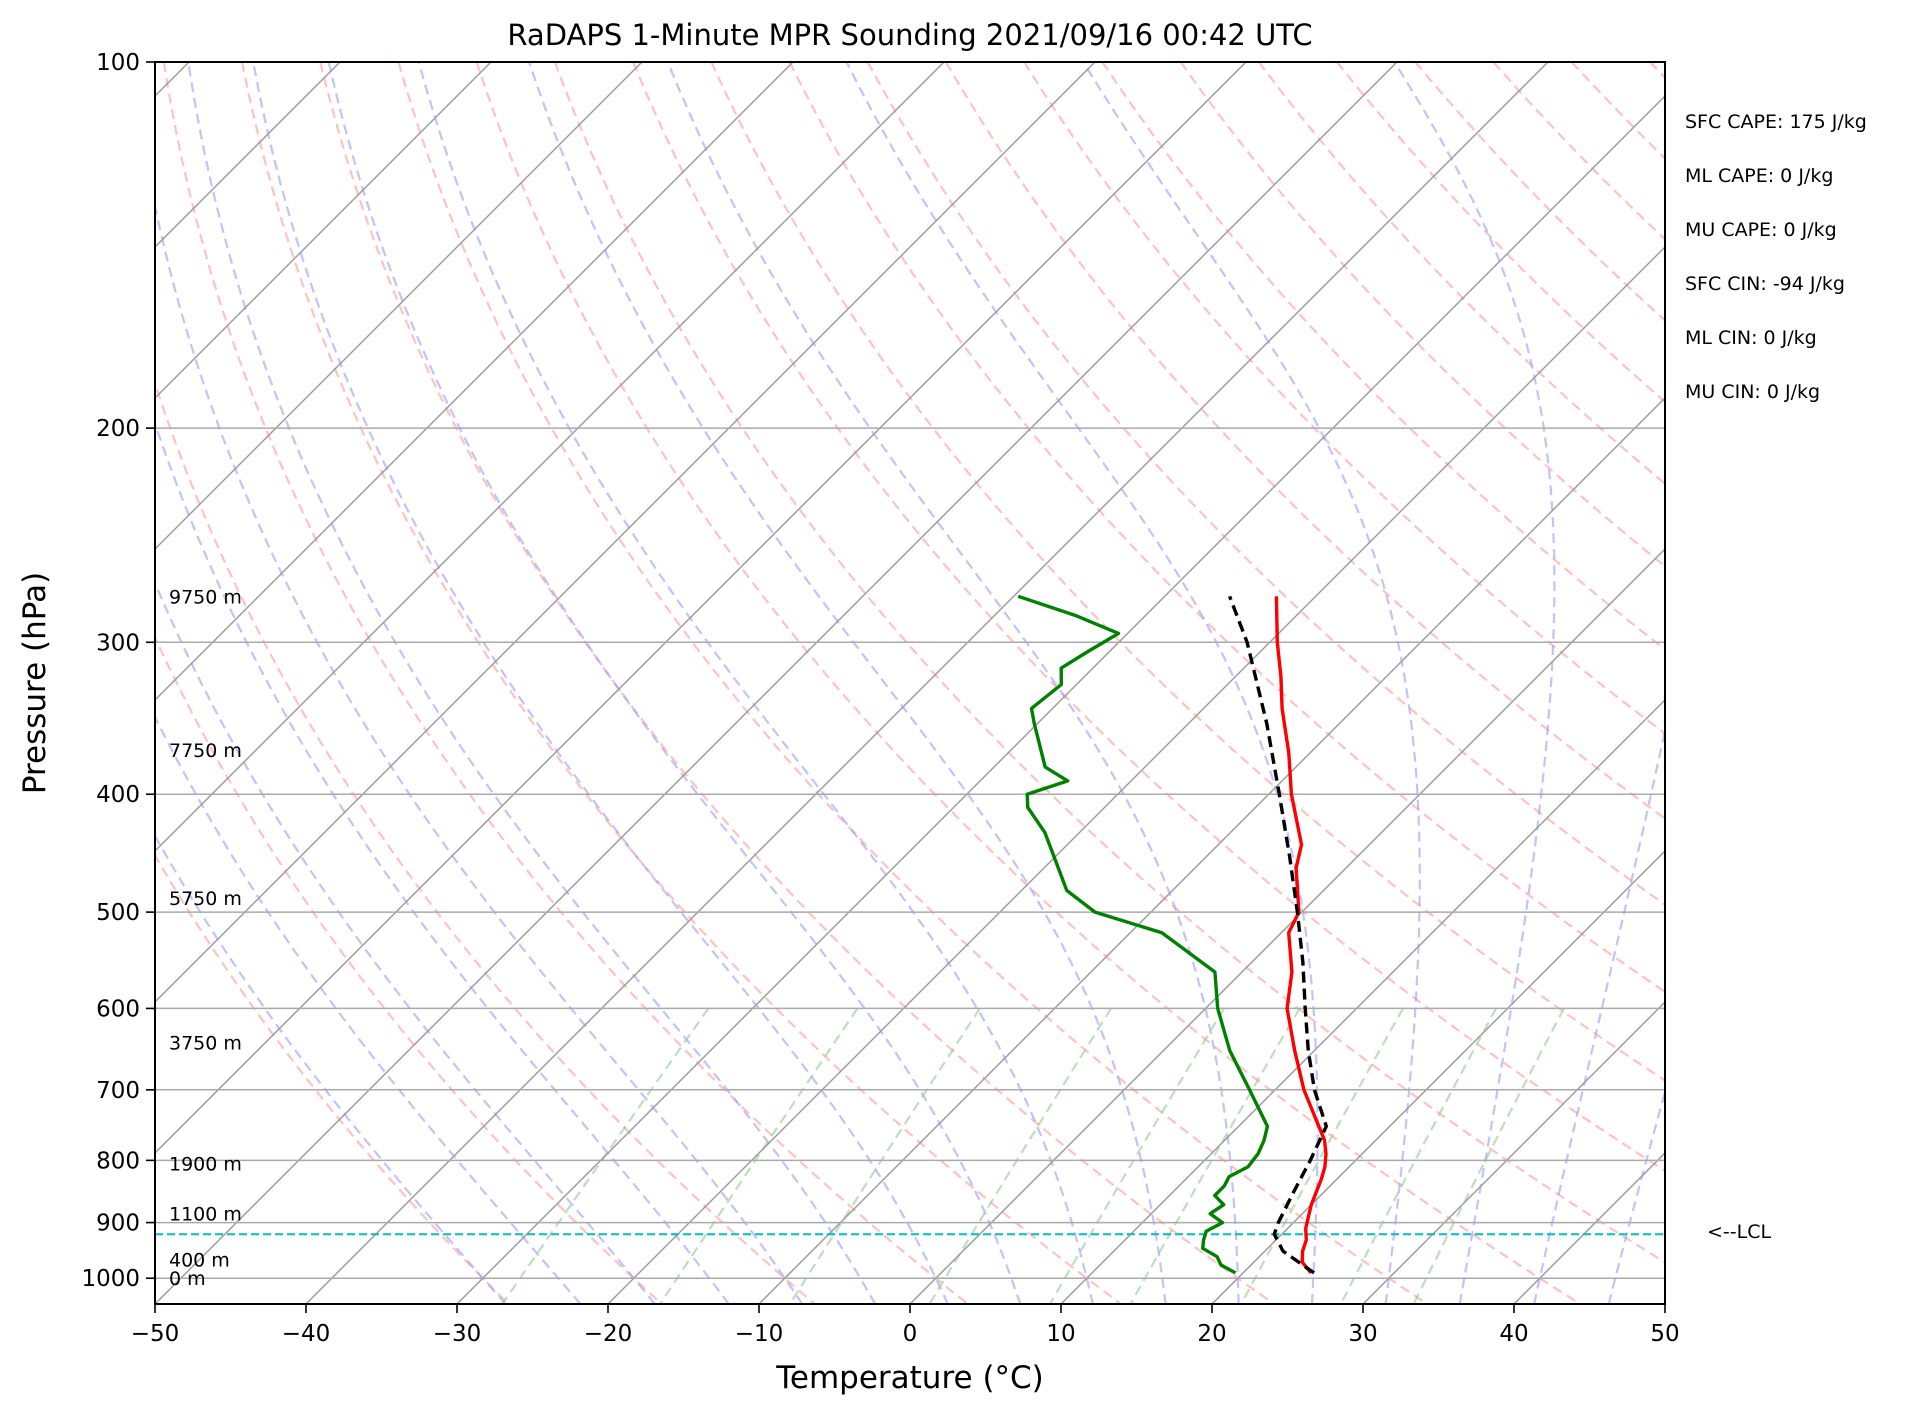 This screenshot has height=1406, width=1911. What do you see at coordinates (1362, 1334) in the screenshot?
I see `x-tick-label: 30` at bounding box center [1362, 1334].